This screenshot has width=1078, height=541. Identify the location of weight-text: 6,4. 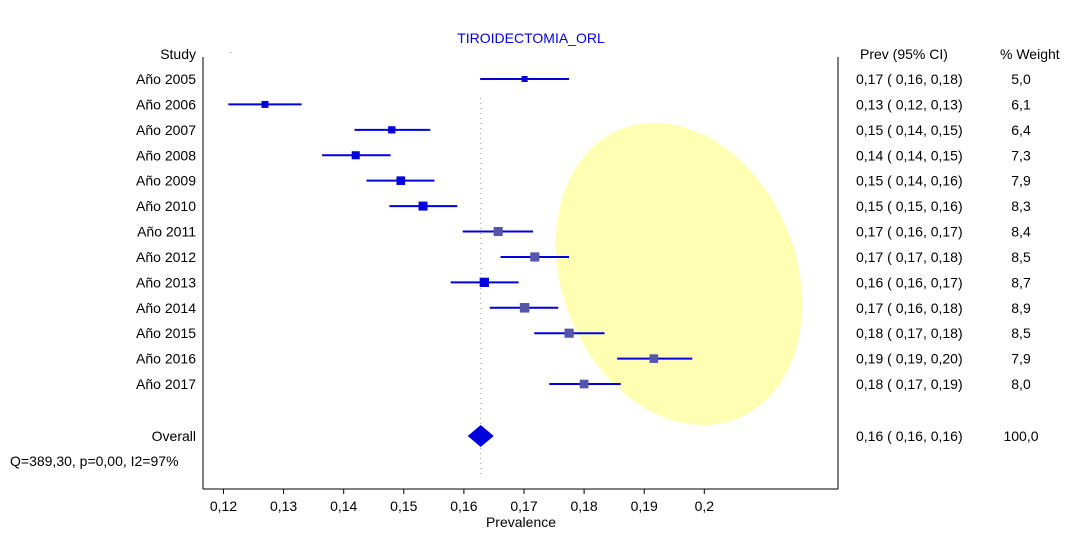
(1021, 130).